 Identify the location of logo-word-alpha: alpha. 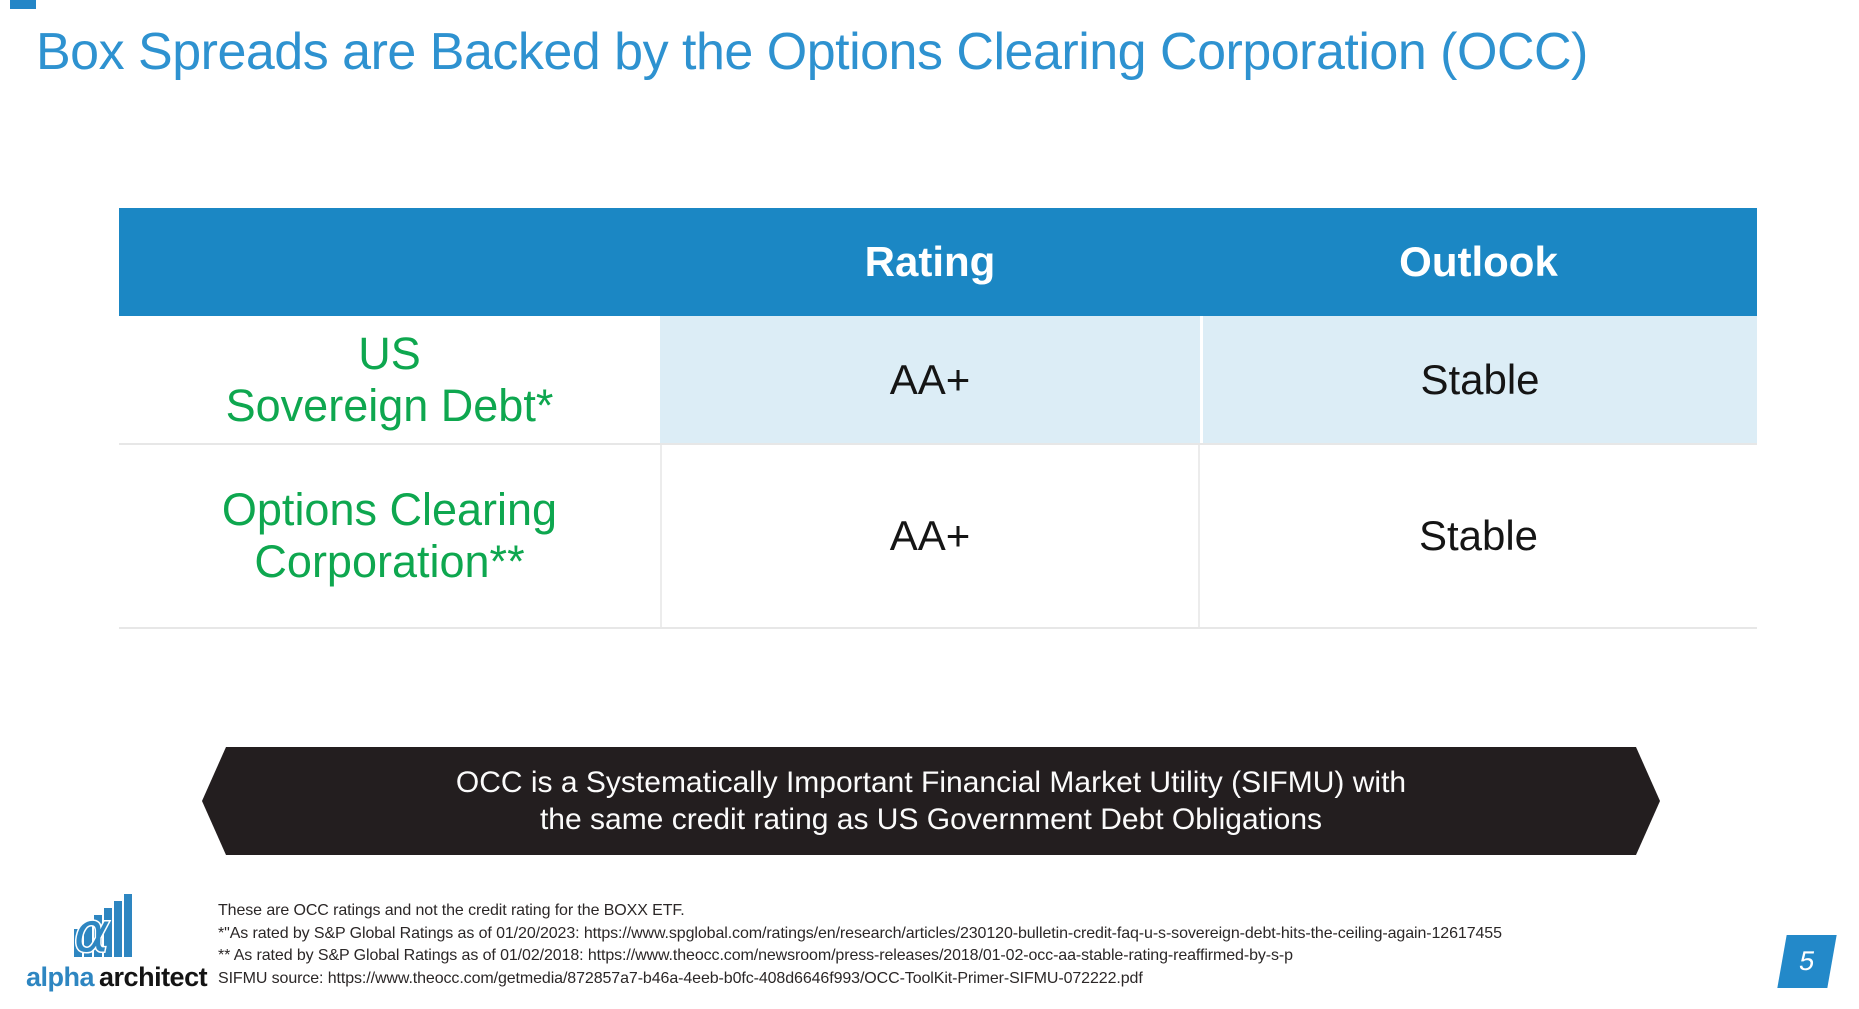
(60, 977).